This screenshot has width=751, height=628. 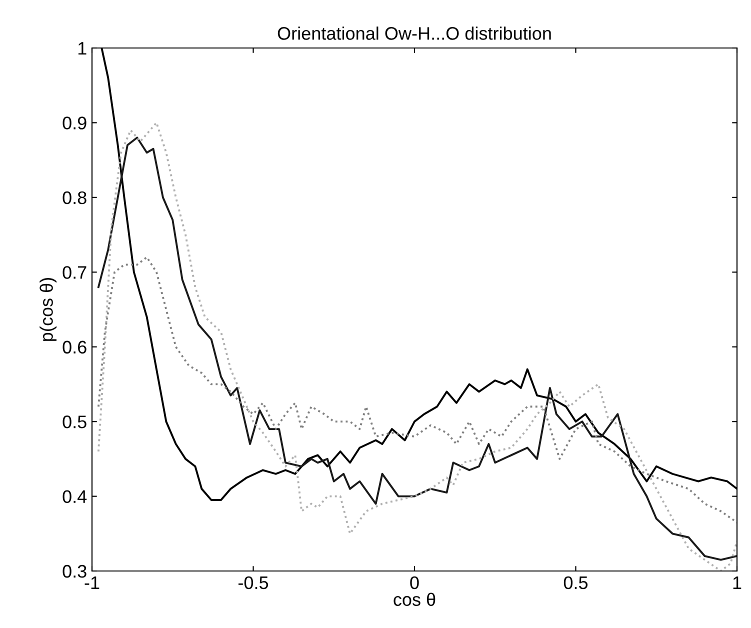 What do you see at coordinates (74, 347) in the screenshot?
I see `y-tick-label: 0.6` at bounding box center [74, 347].